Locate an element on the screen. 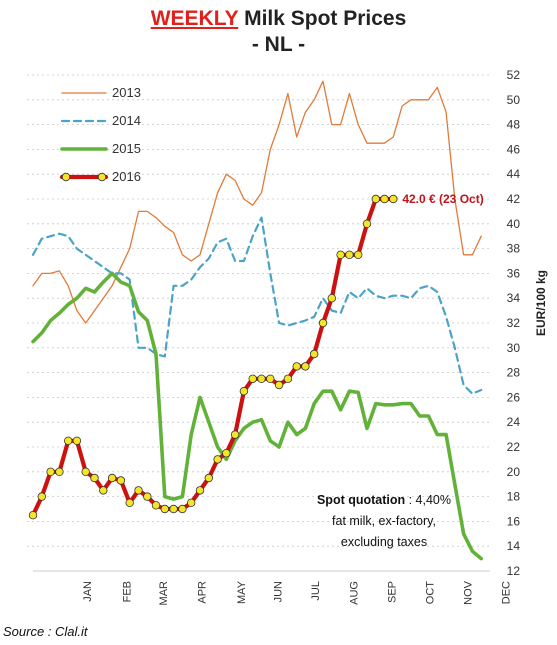  legend-label-2015: 2015 is located at coordinates (126, 148).